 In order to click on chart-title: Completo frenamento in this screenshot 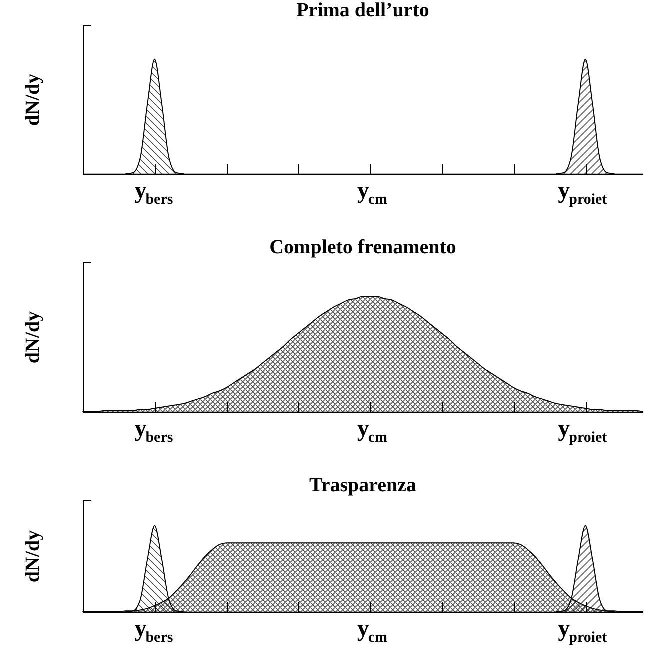, I will do `click(363, 247)`.